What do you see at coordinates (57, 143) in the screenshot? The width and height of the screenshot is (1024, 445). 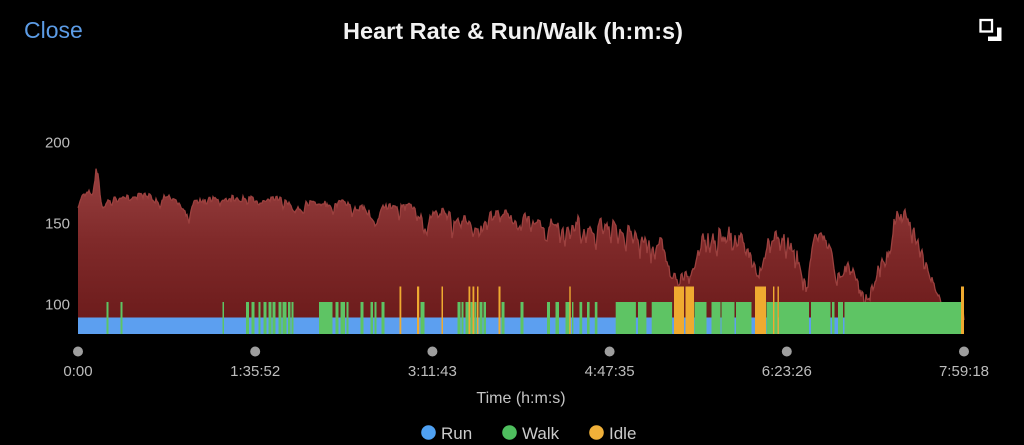 I see `svg-text: 200` at bounding box center [57, 143].